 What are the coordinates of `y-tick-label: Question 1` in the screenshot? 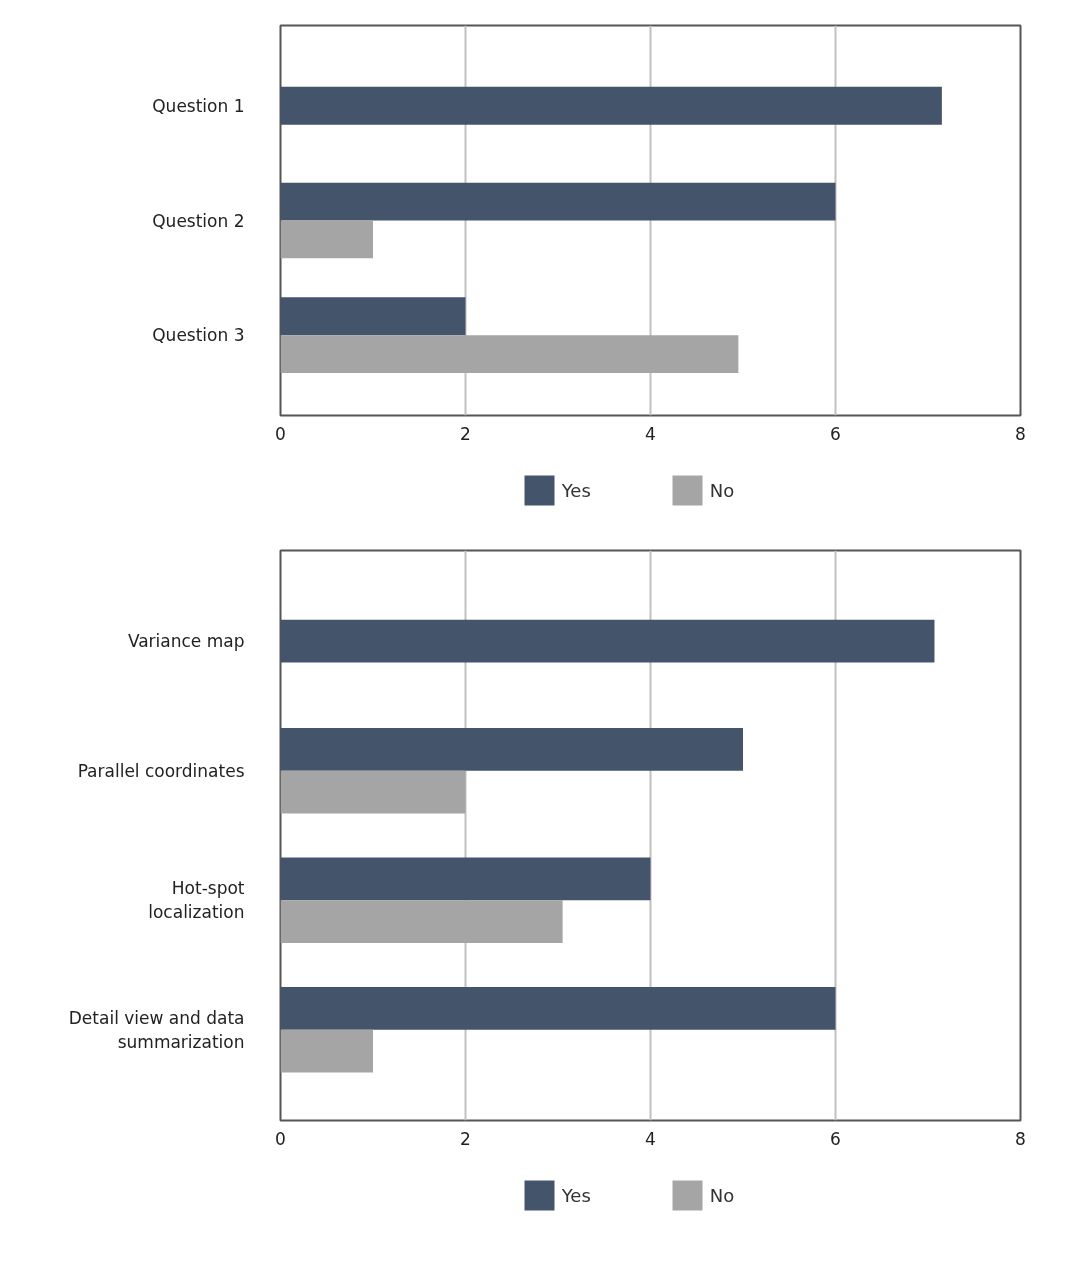 It's located at (198, 105).